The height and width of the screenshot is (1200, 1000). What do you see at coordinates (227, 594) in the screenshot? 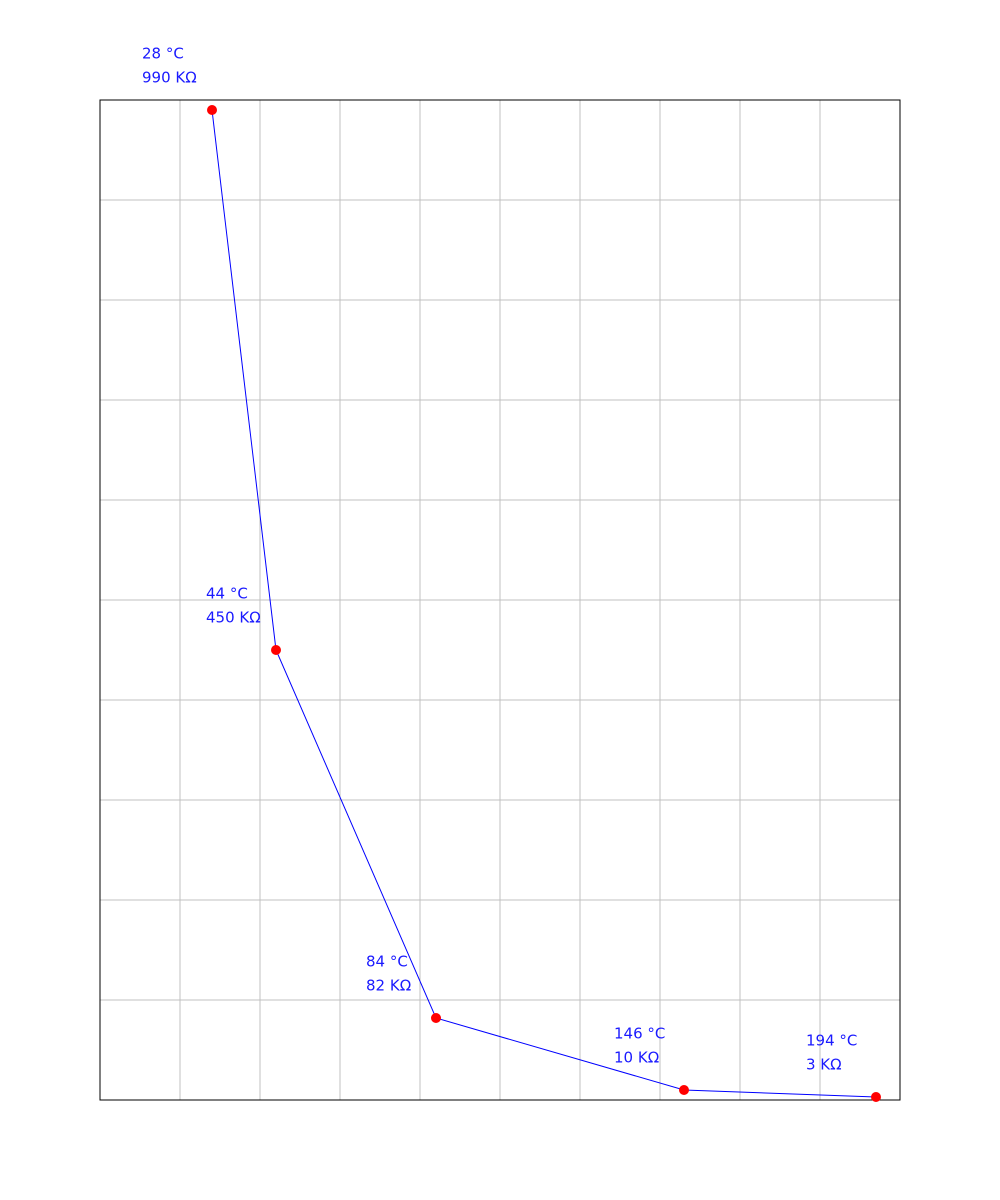
I see `x-value-label: 44 °C` at bounding box center [227, 594].